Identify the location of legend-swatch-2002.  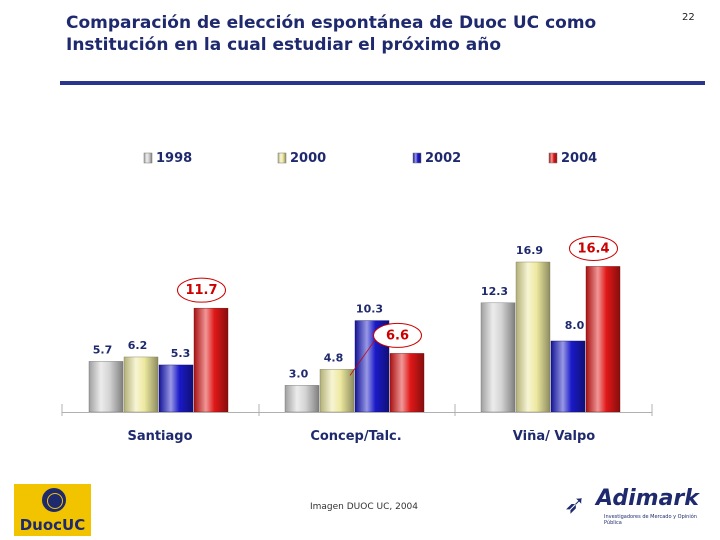
(417, 158).